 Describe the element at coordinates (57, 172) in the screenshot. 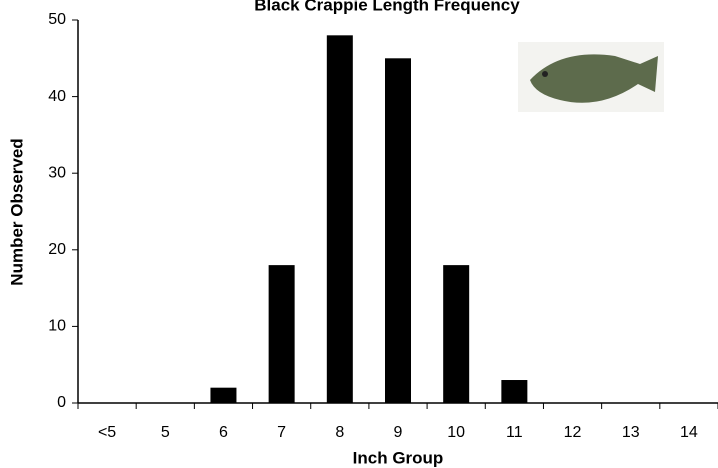

I see `y-tick-label: 30` at that location.